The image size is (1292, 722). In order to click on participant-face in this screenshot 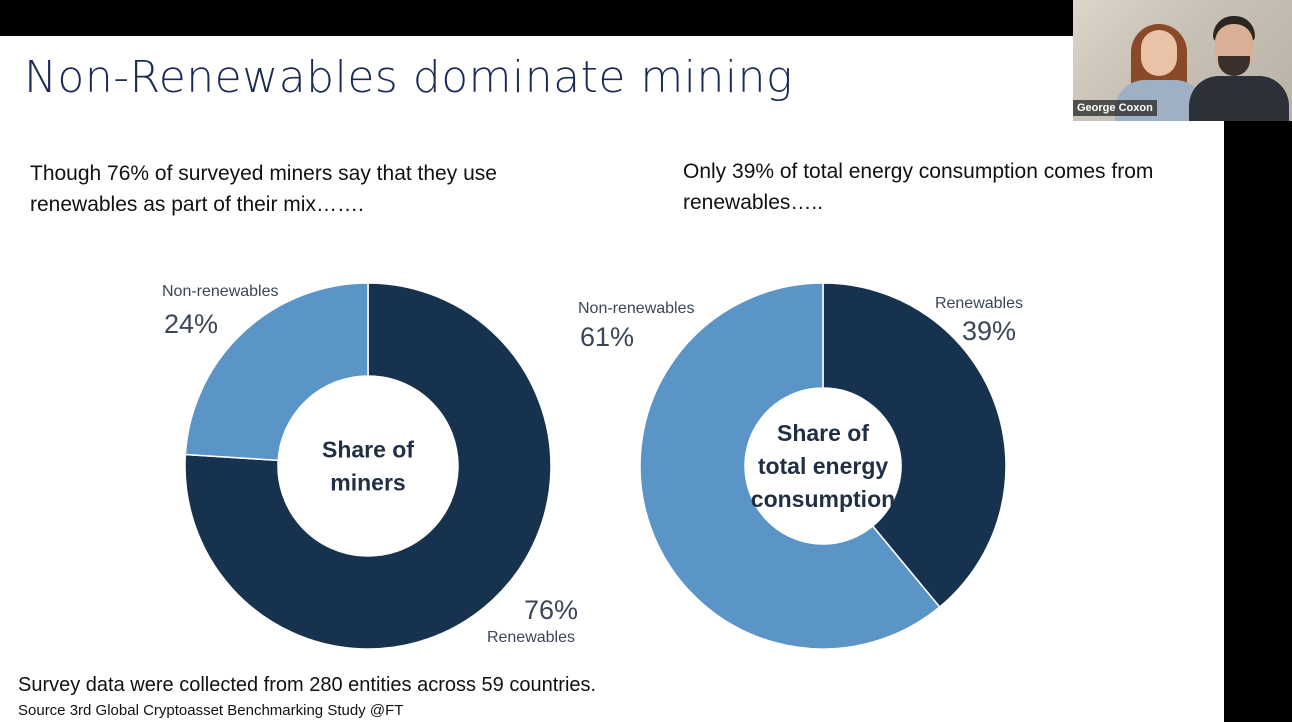, I will do `click(1159, 53)`.